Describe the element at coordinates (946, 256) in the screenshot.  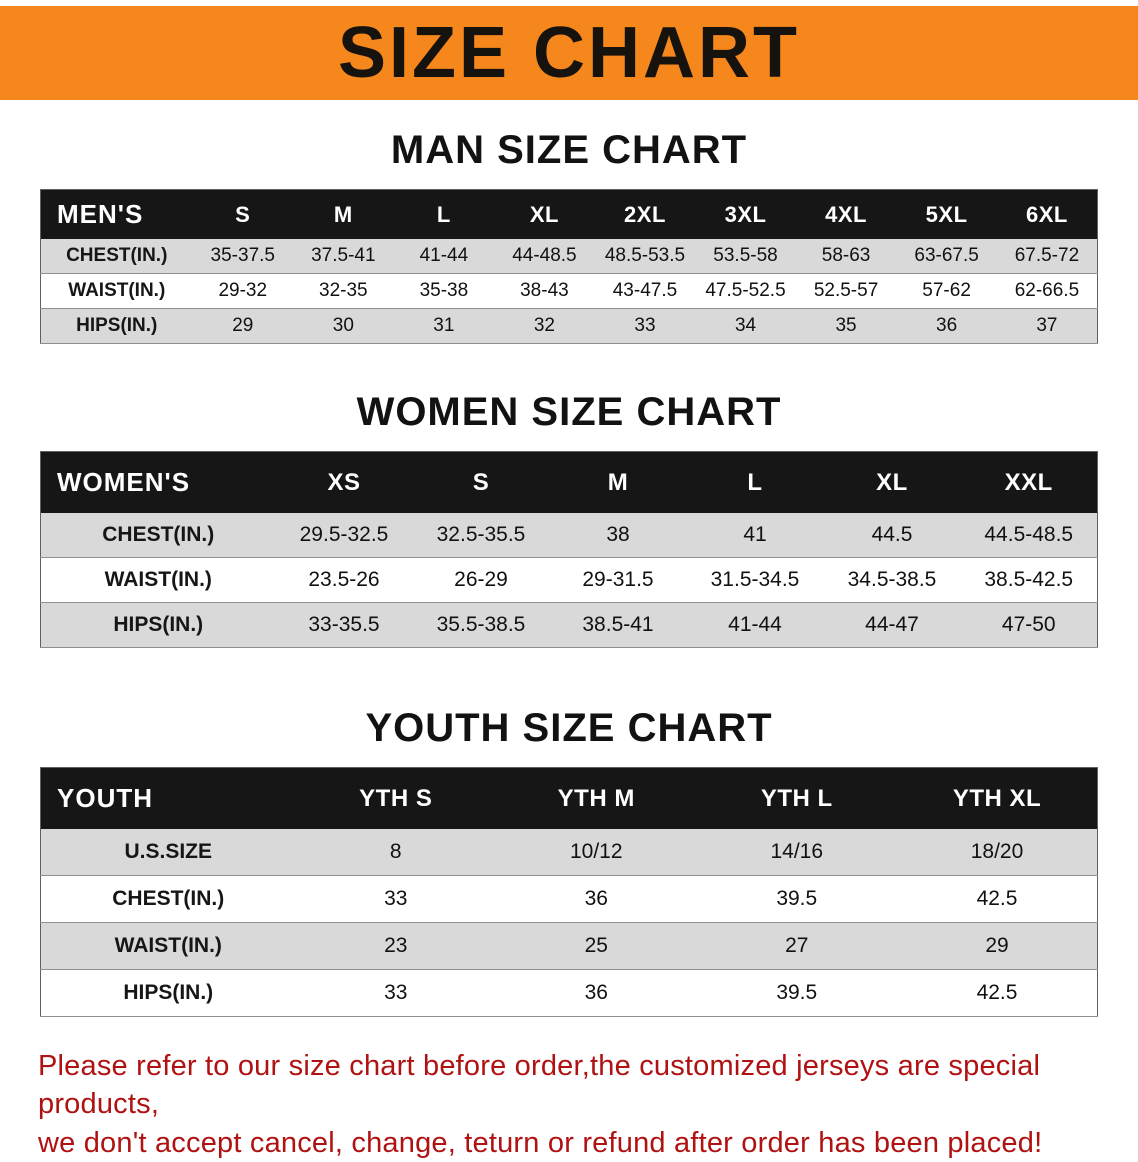
I see `size-value-cell: 63-67.5` at that location.